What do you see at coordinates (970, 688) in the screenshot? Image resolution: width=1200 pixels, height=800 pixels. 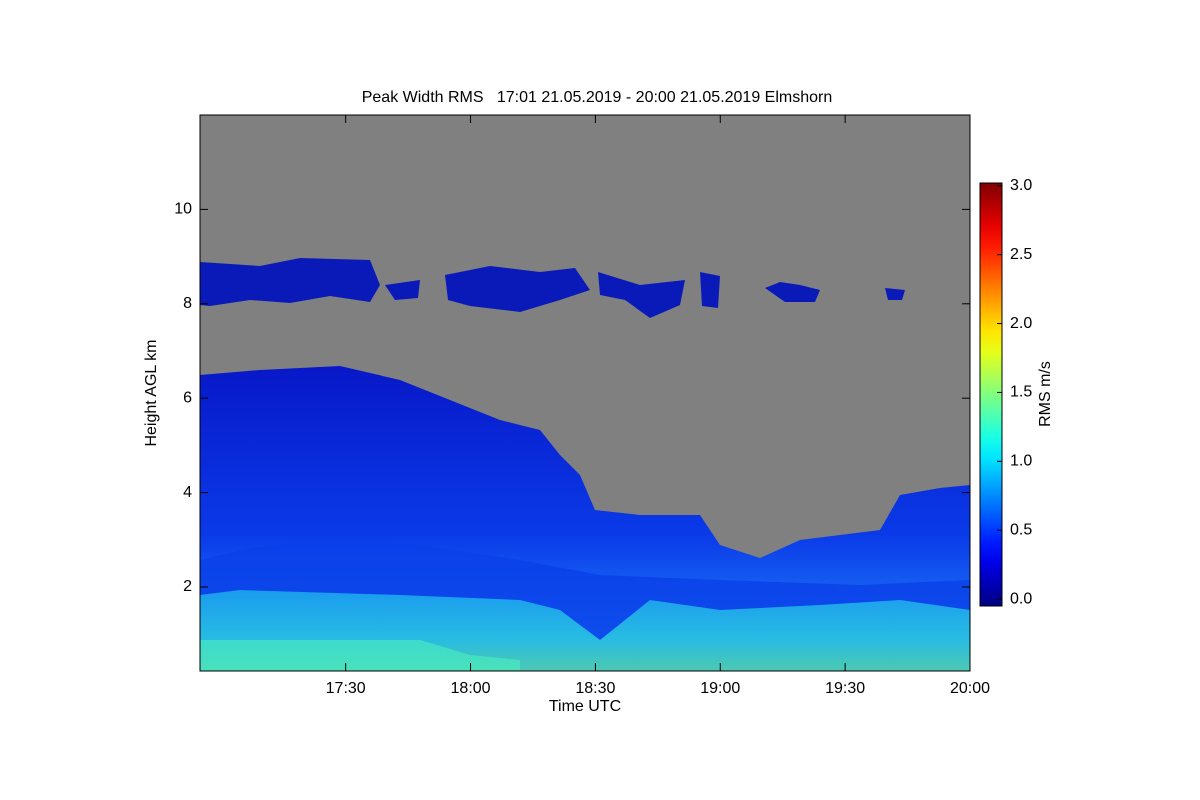 I see `x-tick-label: 20:00` at bounding box center [970, 688].